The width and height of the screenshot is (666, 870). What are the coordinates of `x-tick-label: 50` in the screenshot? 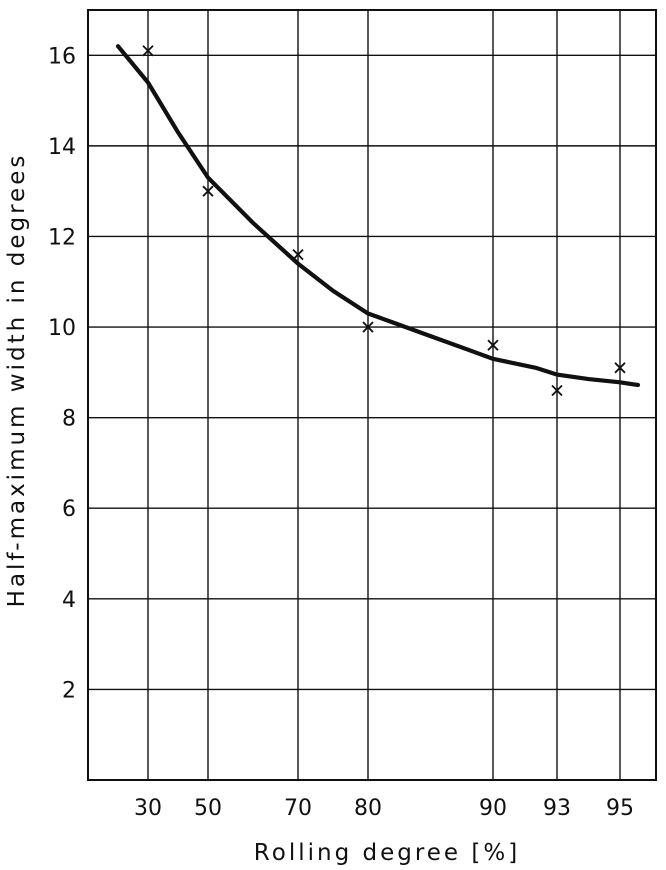 It's located at (208, 808).